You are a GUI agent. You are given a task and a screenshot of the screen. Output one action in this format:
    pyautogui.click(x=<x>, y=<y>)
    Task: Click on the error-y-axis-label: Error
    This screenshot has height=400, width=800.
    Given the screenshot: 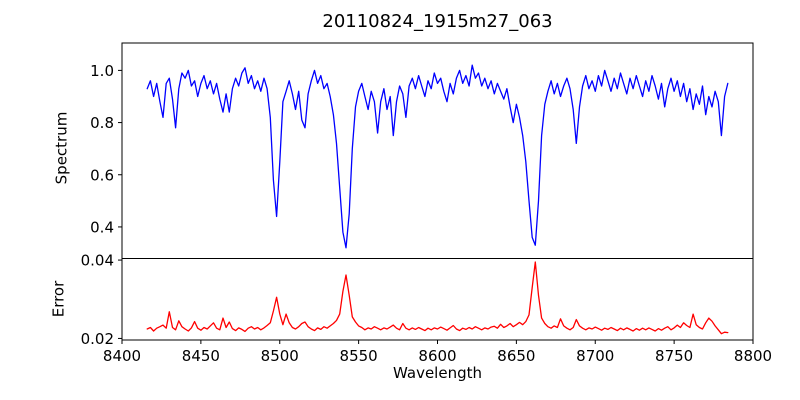 What is the action you would take?
    pyautogui.click(x=58, y=299)
    